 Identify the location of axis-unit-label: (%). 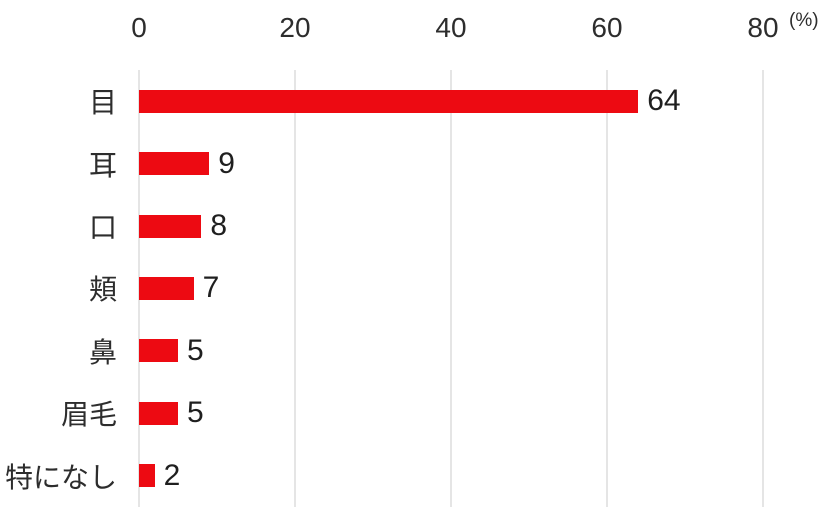
(804, 20).